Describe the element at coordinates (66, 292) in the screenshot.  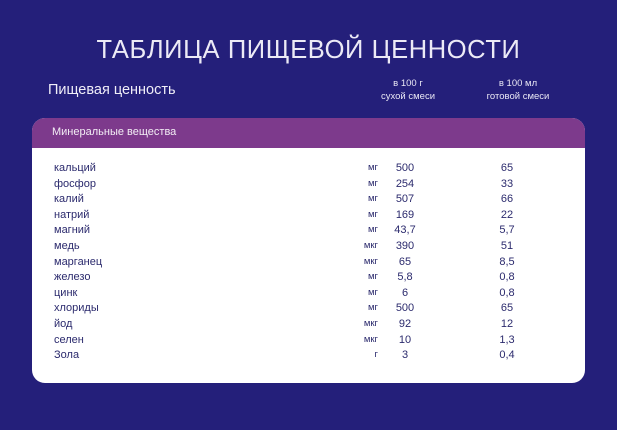
I see `row-nutrient-name: цинк` at that location.